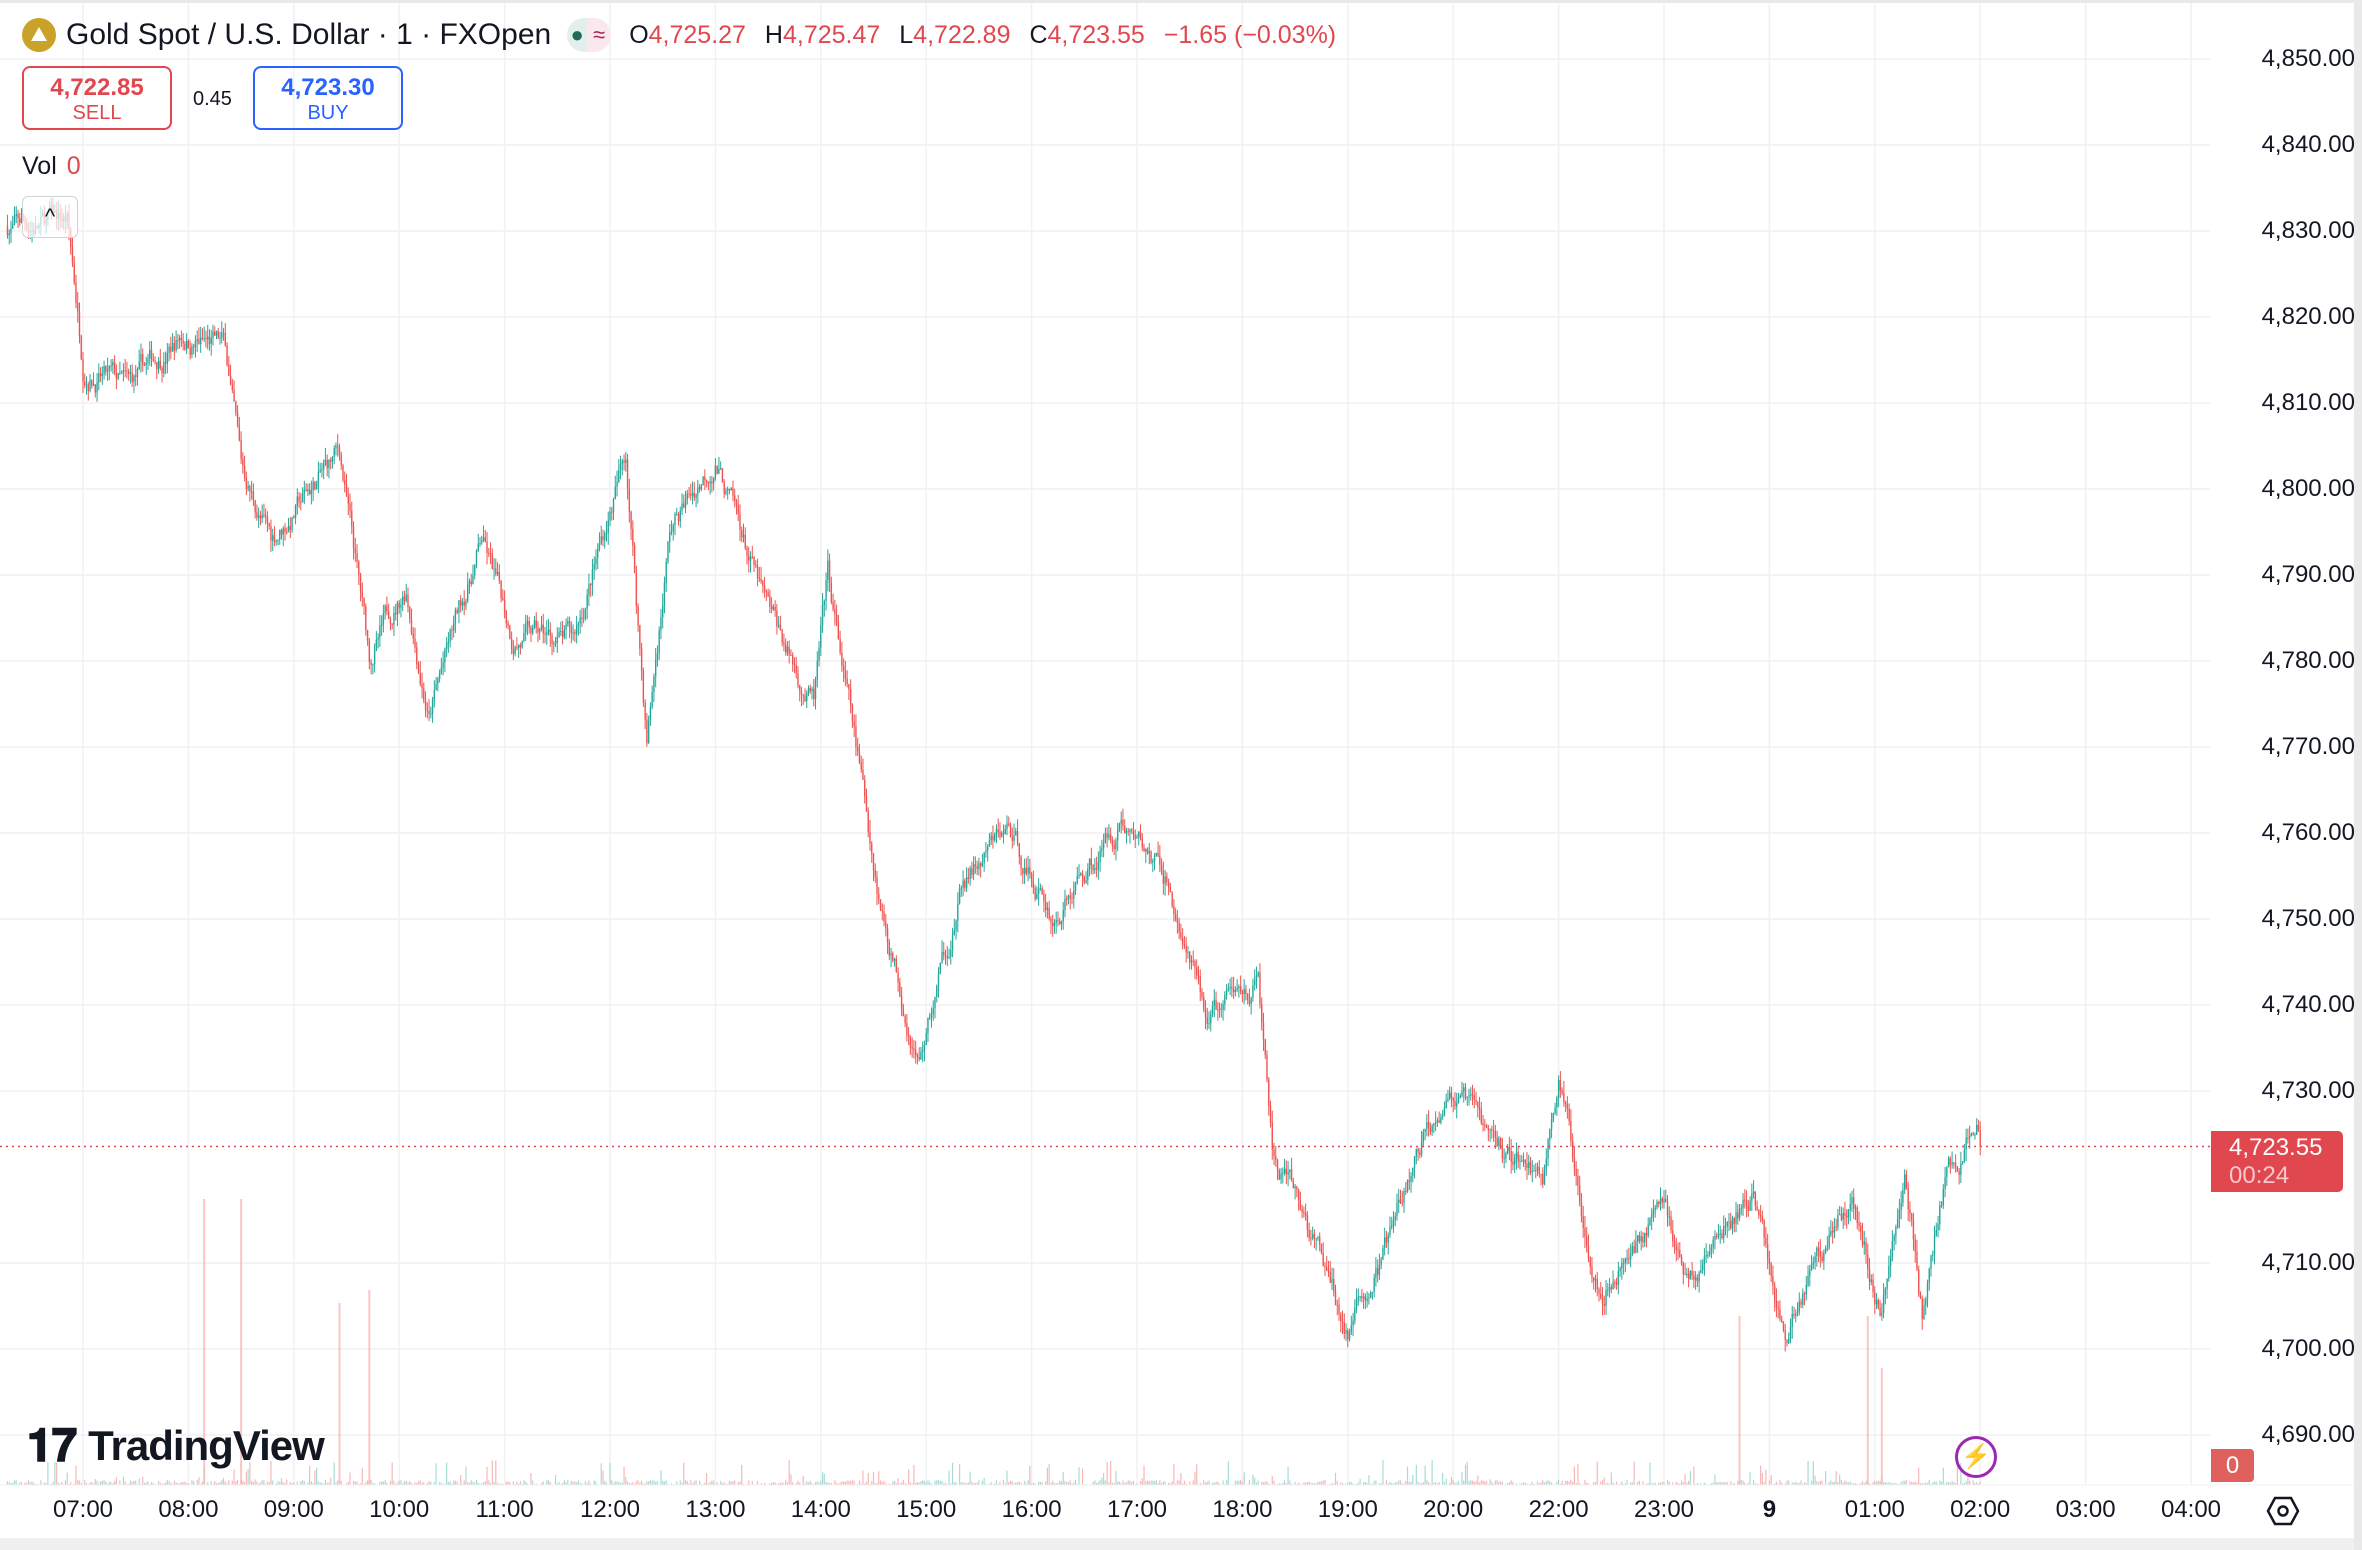  Describe the element at coordinates (2277, 1161) in the screenshot. I see `last-price-label: 4,723.55 00:24` at that location.